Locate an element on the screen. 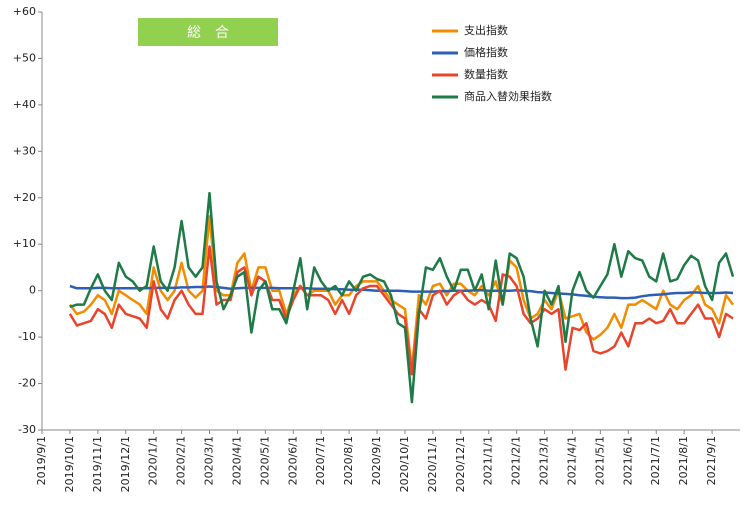 The height and width of the screenshot is (510, 745). x-tick-label: 2020/9/1 is located at coordinates (376, 460).